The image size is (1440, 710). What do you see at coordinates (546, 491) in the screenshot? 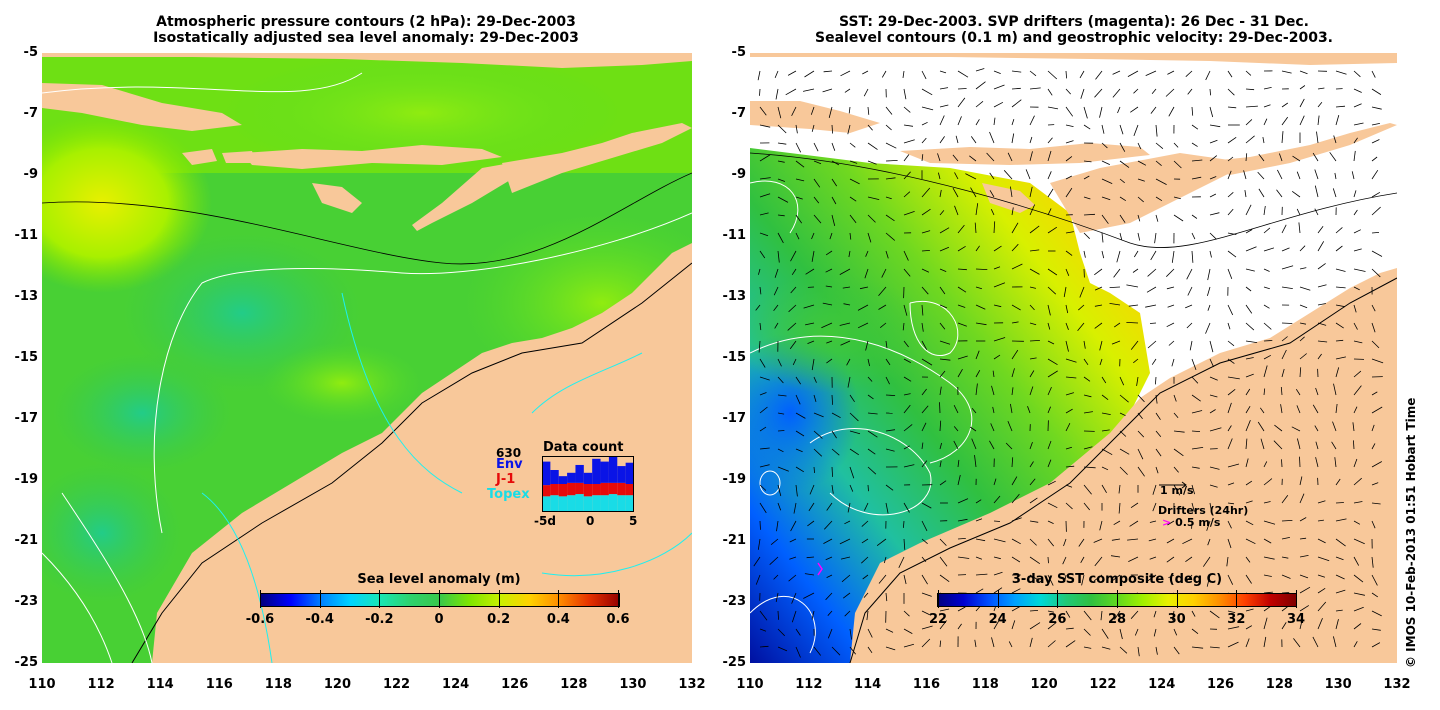
I see `count-bar-j1` at bounding box center [546, 491].